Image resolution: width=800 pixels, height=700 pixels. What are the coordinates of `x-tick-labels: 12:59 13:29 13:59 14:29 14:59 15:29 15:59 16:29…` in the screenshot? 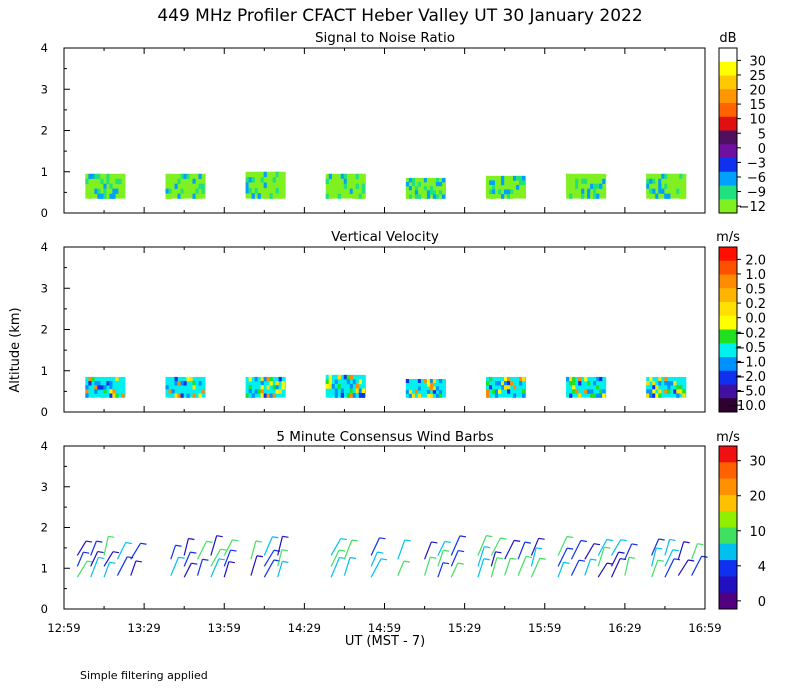 It's located at (384, 628).